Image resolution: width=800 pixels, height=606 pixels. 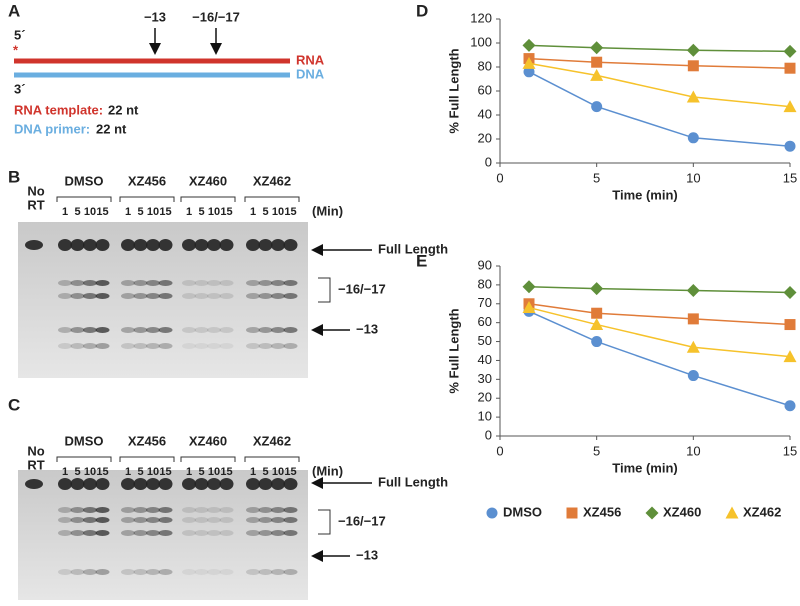 What do you see at coordinates (790, 177) in the screenshot?
I see `x-tick-label: 15` at bounding box center [790, 177].